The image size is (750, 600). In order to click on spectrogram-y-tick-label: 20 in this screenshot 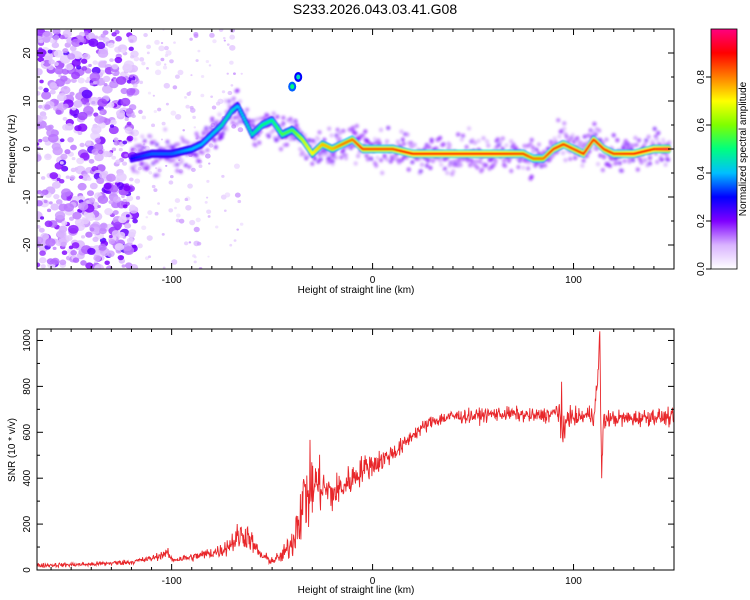, I will do `click(27, 53)`.